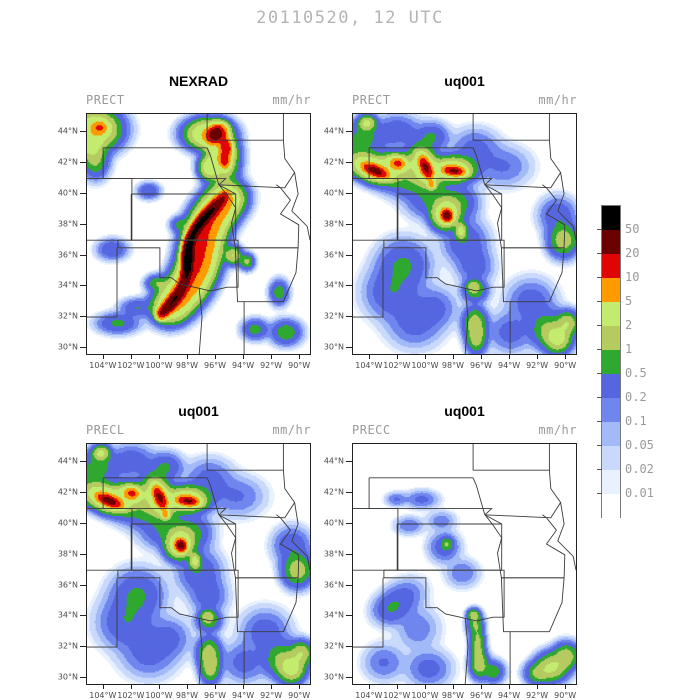  I want to click on panel-variable-label: PRECC, so click(371, 430).